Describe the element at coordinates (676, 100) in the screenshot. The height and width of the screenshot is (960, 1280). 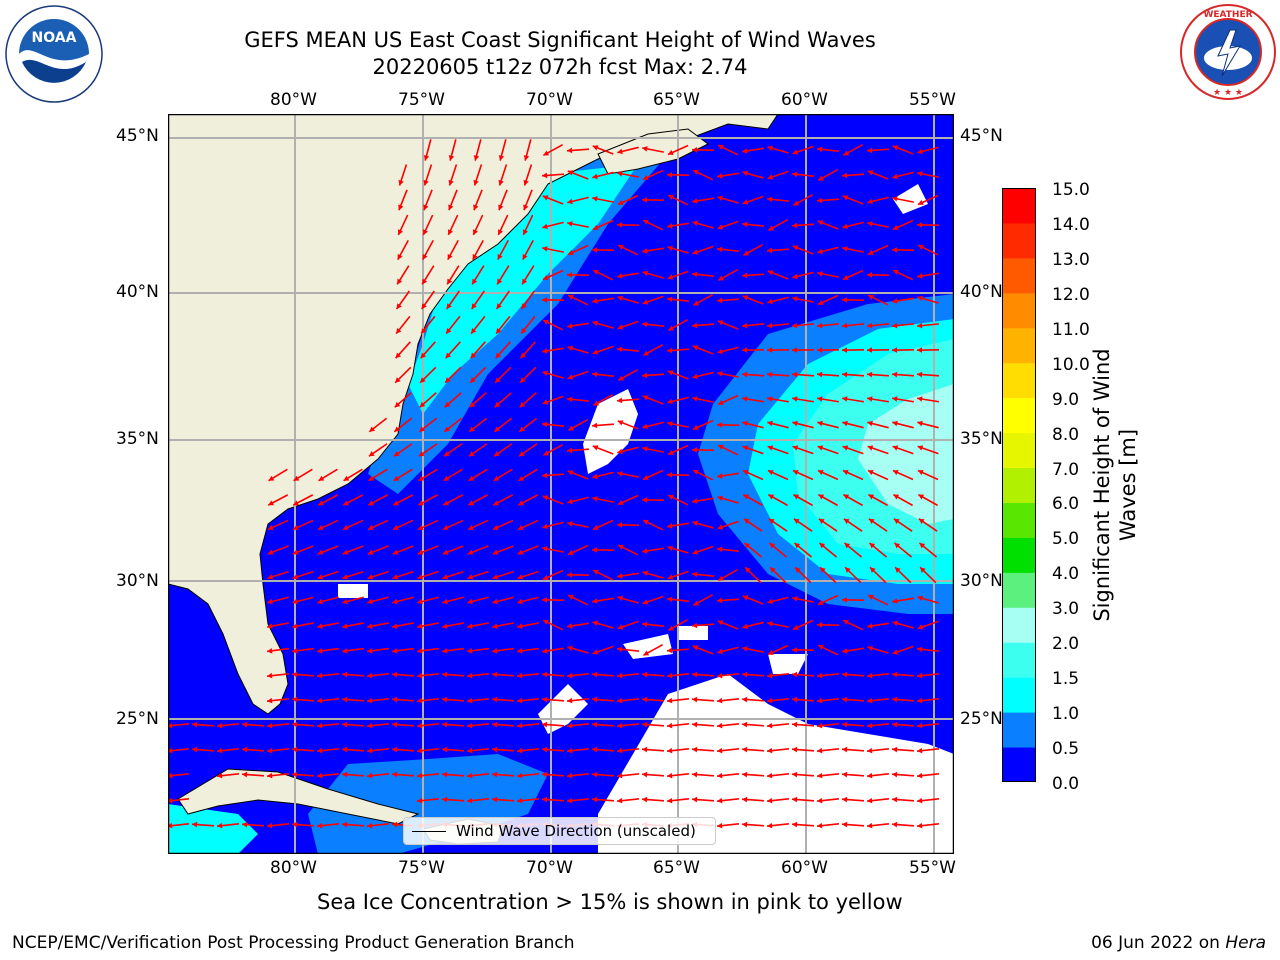
I see `lon-tick-top: 65°W` at that location.